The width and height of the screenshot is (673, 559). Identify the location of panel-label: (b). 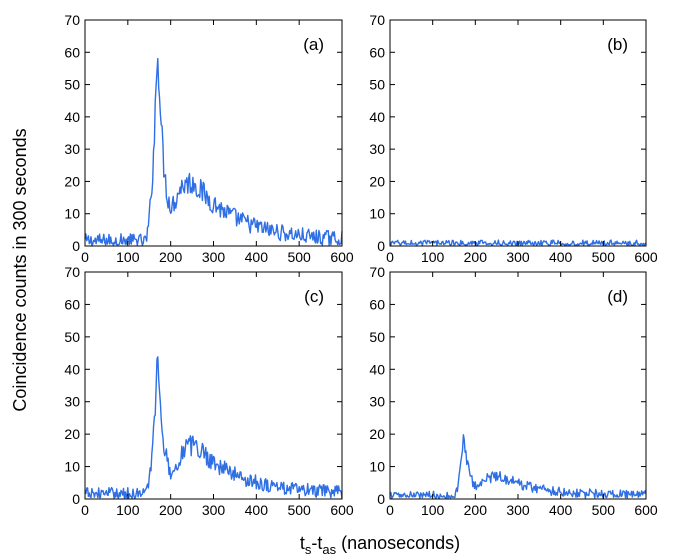
(617, 44).